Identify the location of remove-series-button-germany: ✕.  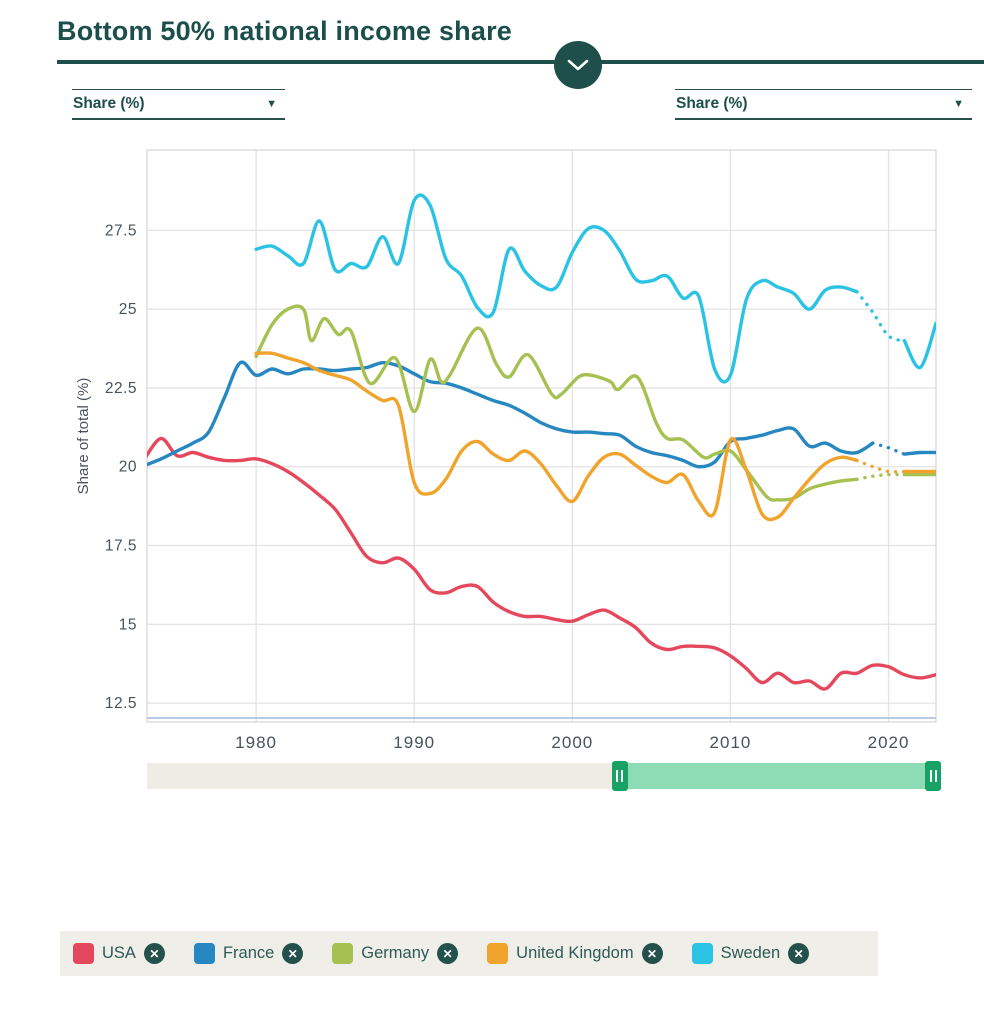
(448, 953).